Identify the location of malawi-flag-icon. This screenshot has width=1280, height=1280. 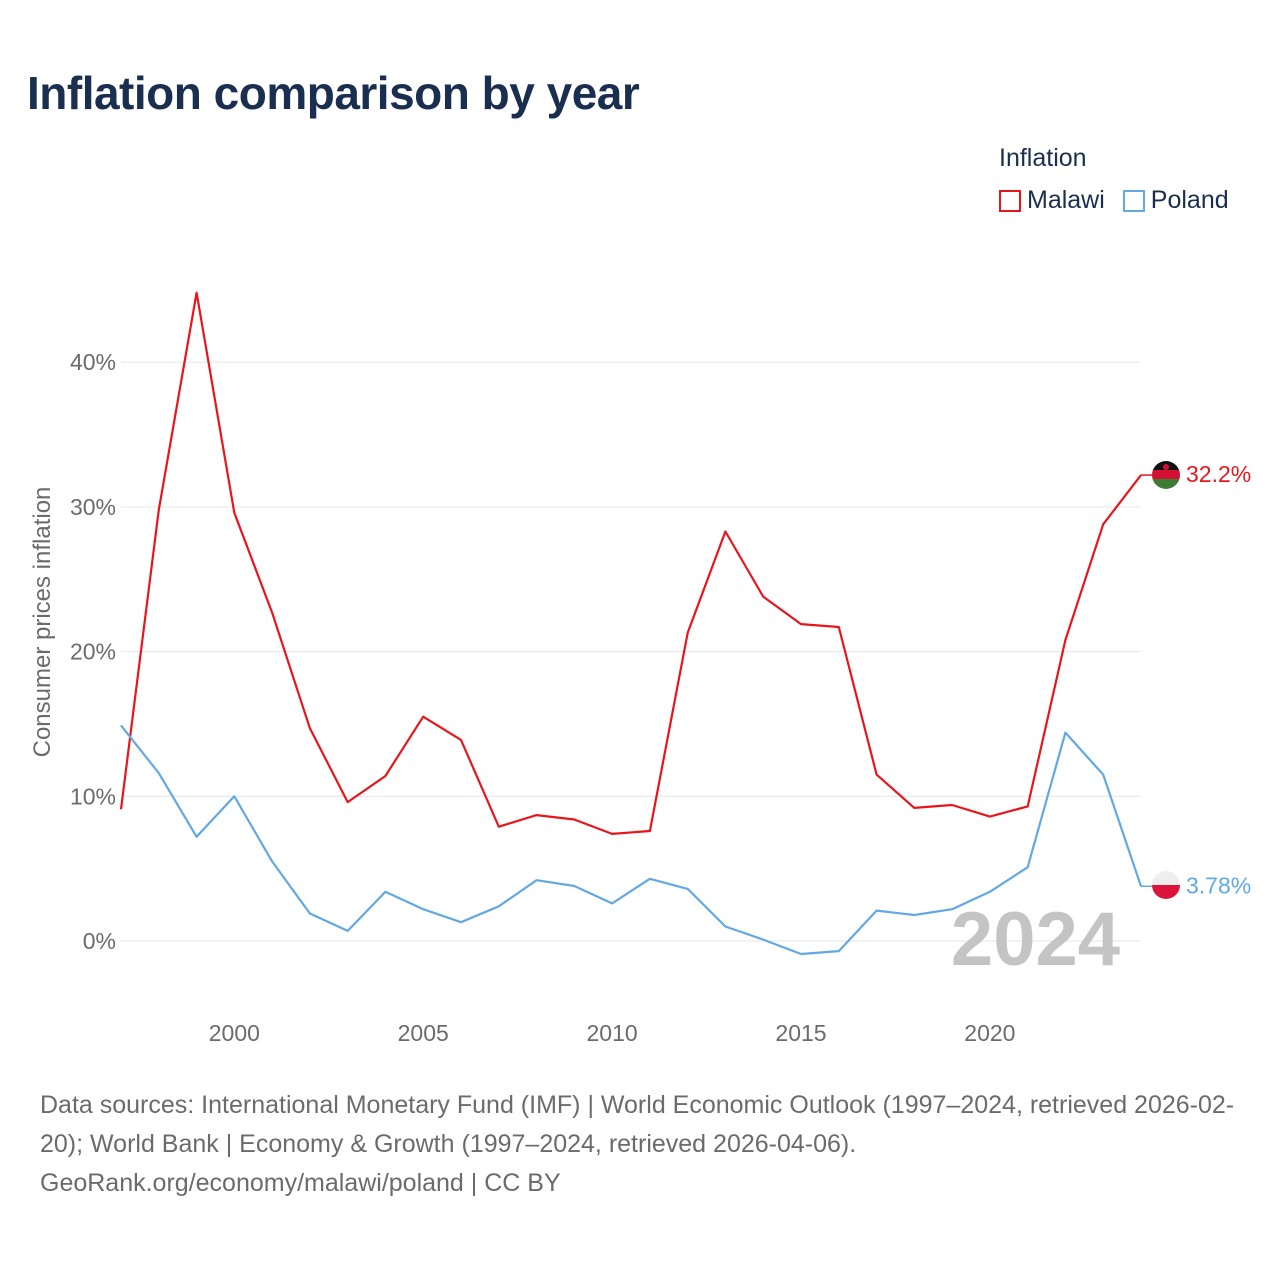
(1166, 475).